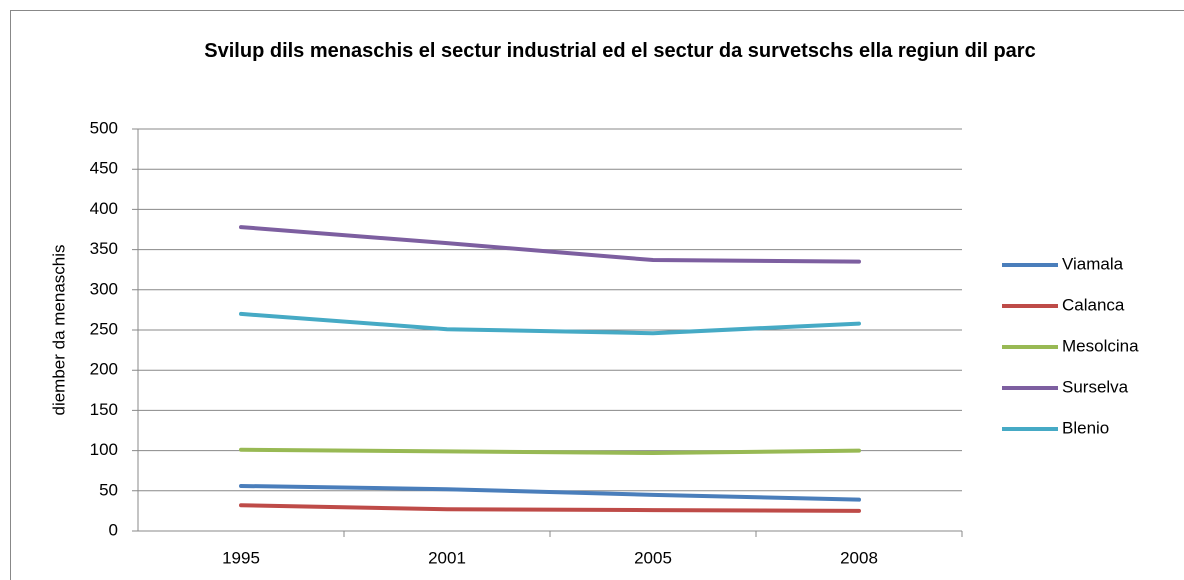 This screenshot has width=1184, height=580. What do you see at coordinates (104, 127) in the screenshot?
I see `y-tick-label: 500` at bounding box center [104, 127].